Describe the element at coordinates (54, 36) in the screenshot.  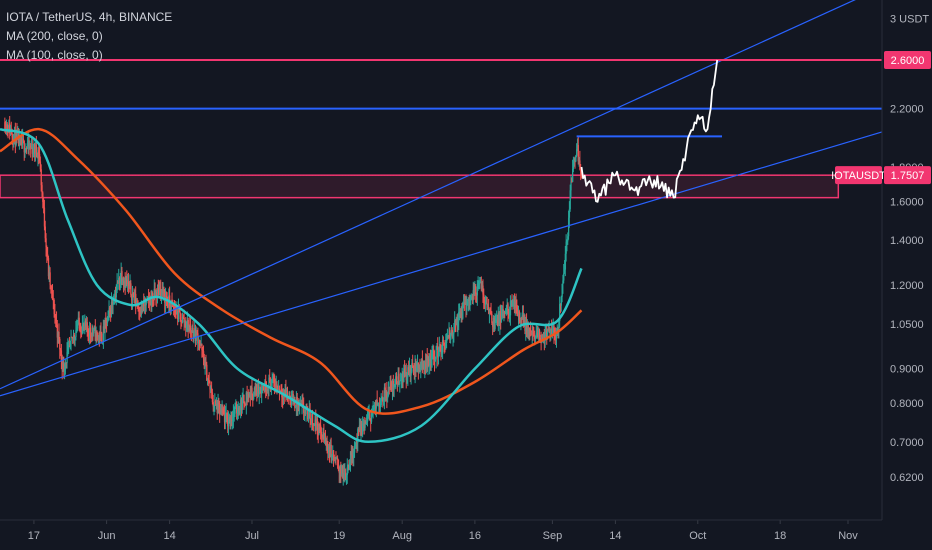
I see `ma200-legend: MA (200, close, 0)` at that location.